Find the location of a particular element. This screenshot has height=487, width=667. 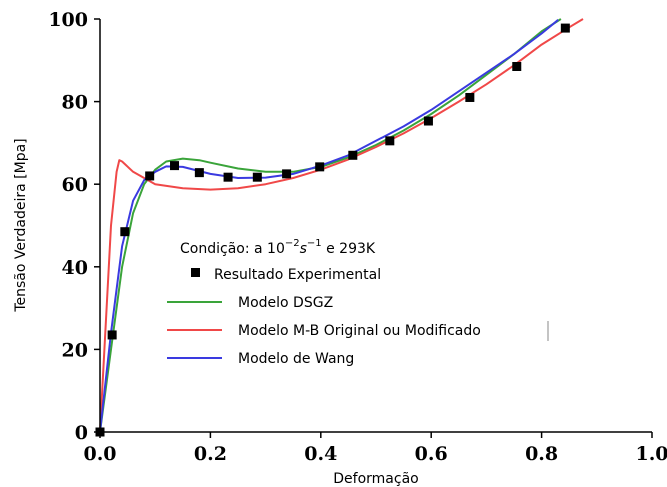

x-tick-label: 0.8 is located at coordinates (541, 454).